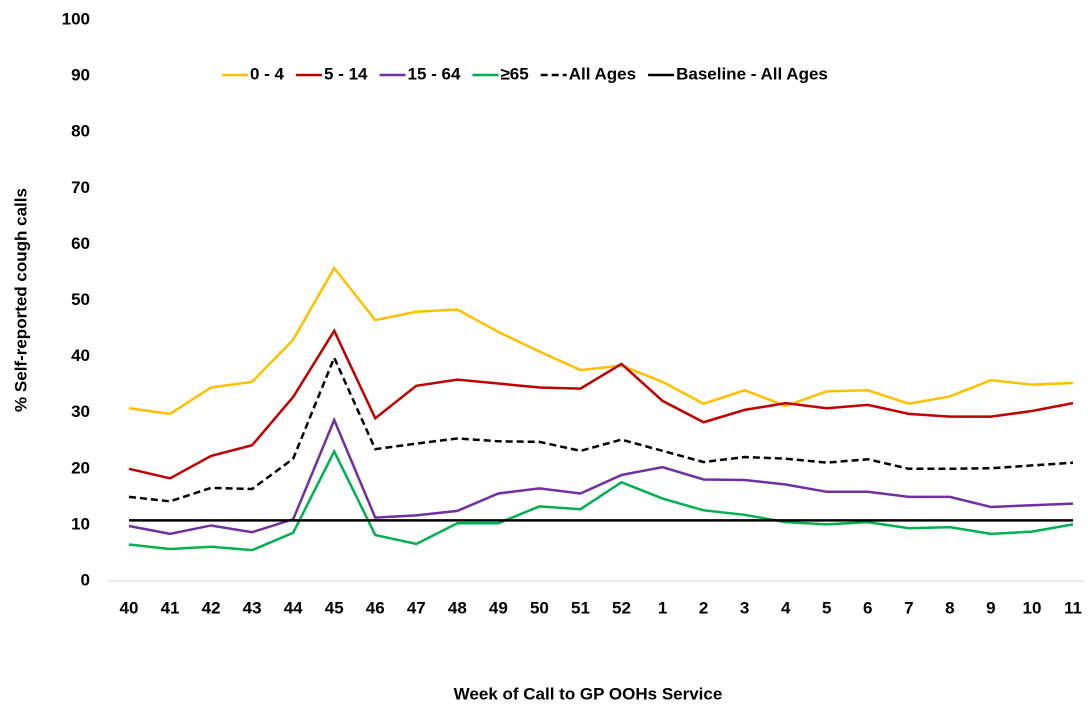 This screenshot has width=1088, height=708. Describe the element at coordinates (80, 75) in the screenshot. I see `y-tick-label: 90` at that location.